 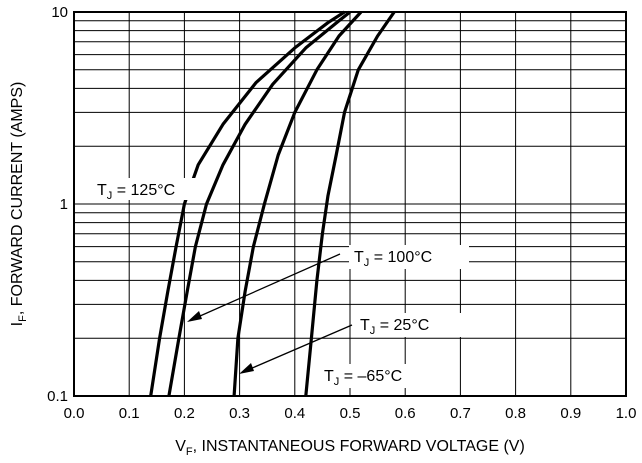 What do you see at coordinates (180, 446) in the screenshot?
I see `x-axis-title-main: V` at bounding box center [180, 446].